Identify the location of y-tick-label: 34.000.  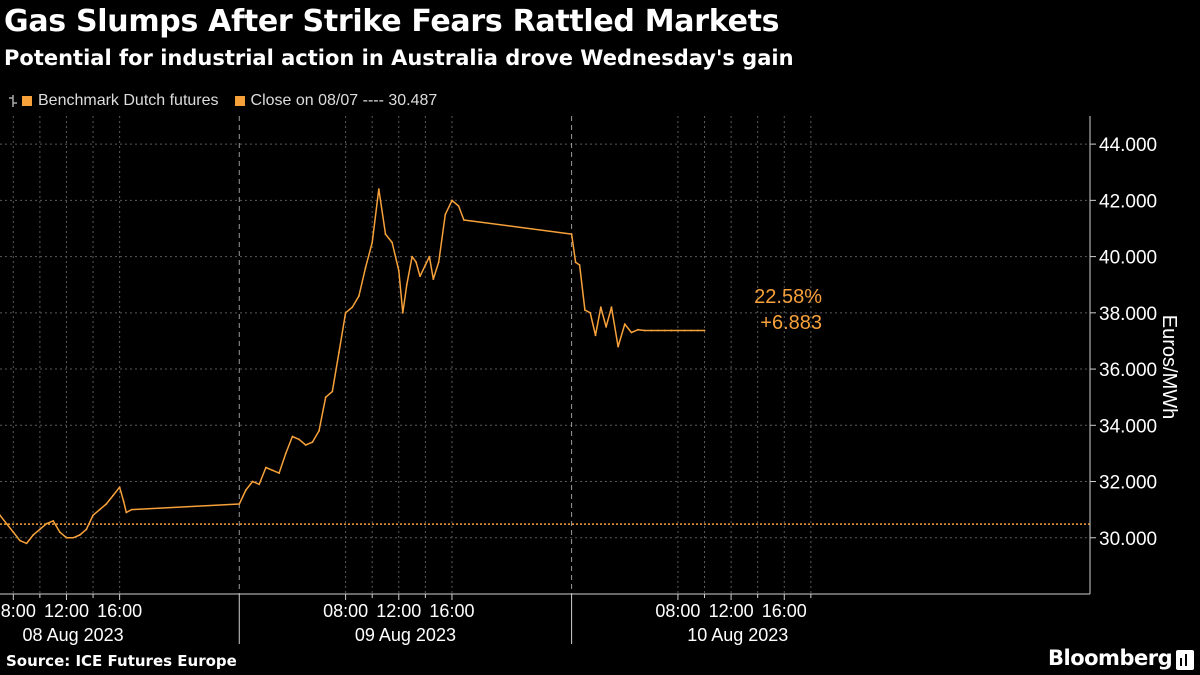
(1128, 426).